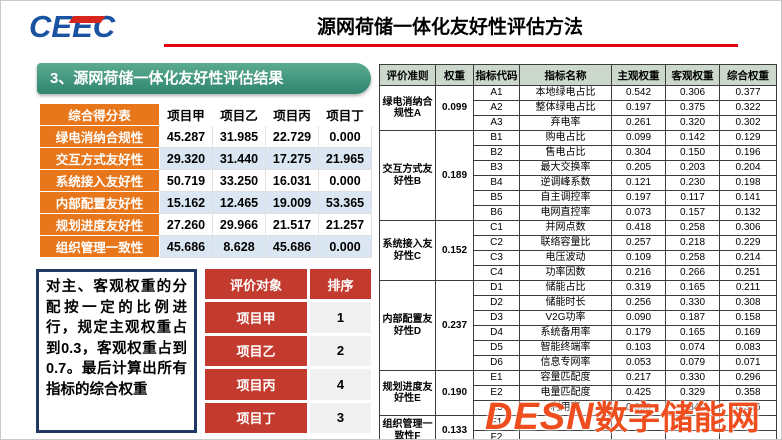 The width and height of the screenshot is (782, 440). I want to click on row-label: 系统接入友好性, so click(99, 180).